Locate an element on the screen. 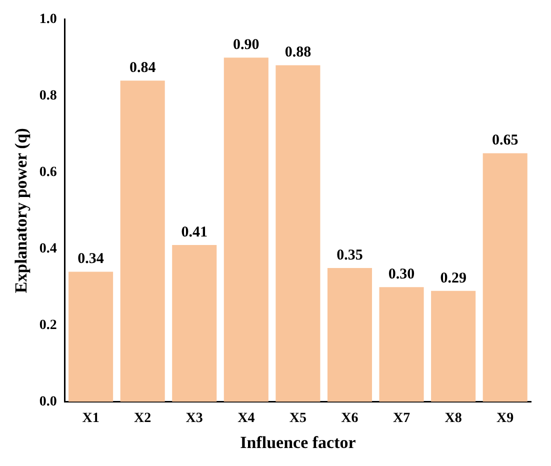 The height and width of the screenshot is (466, 551). x-tick-label: X9 is located at coordinates (505, 418).